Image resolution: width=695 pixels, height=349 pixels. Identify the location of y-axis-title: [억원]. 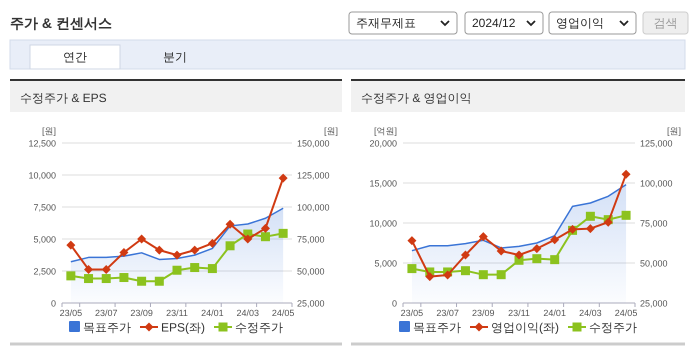
(385, 131).